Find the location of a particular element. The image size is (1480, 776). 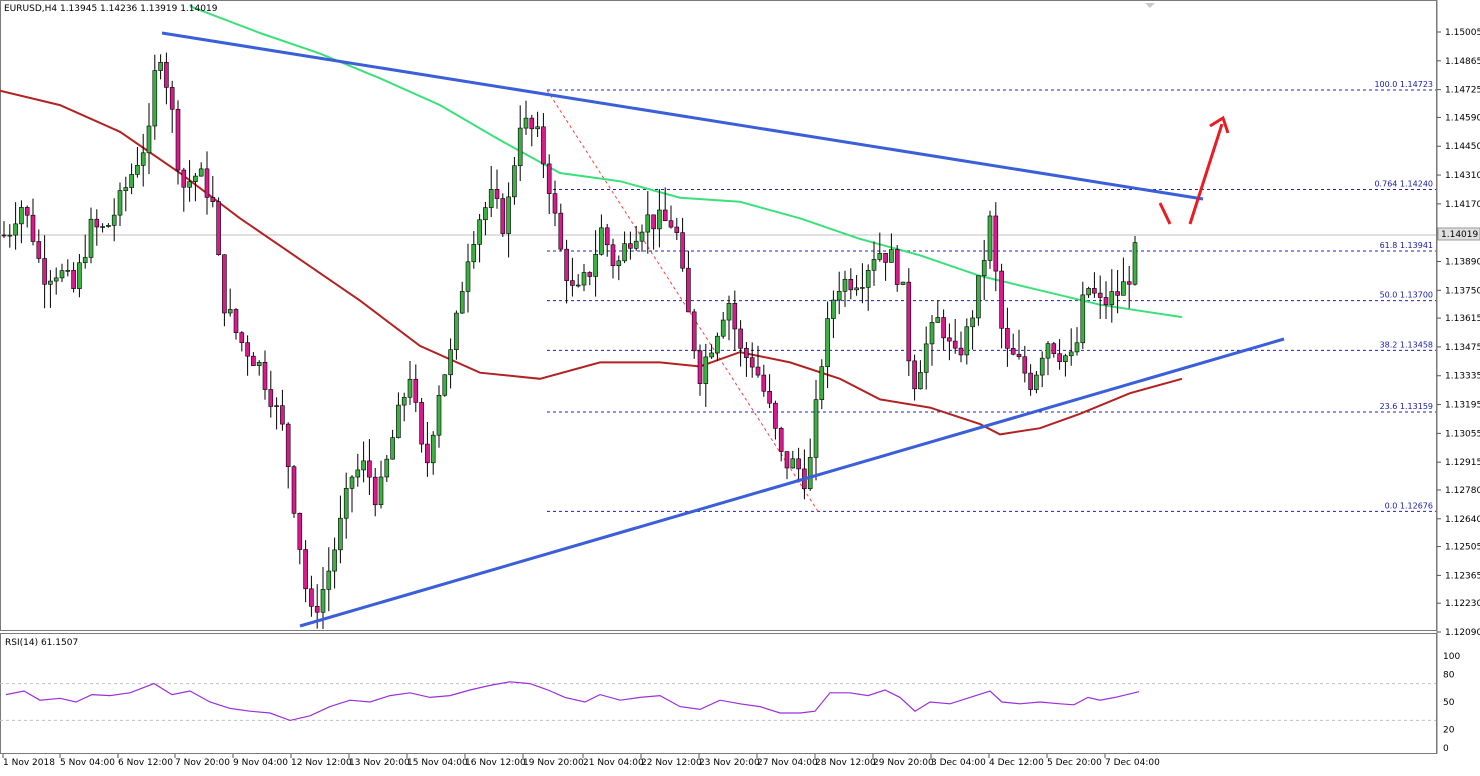

time-tick-label: 9 Nov 04:00 is located at coordinates (260, 763).